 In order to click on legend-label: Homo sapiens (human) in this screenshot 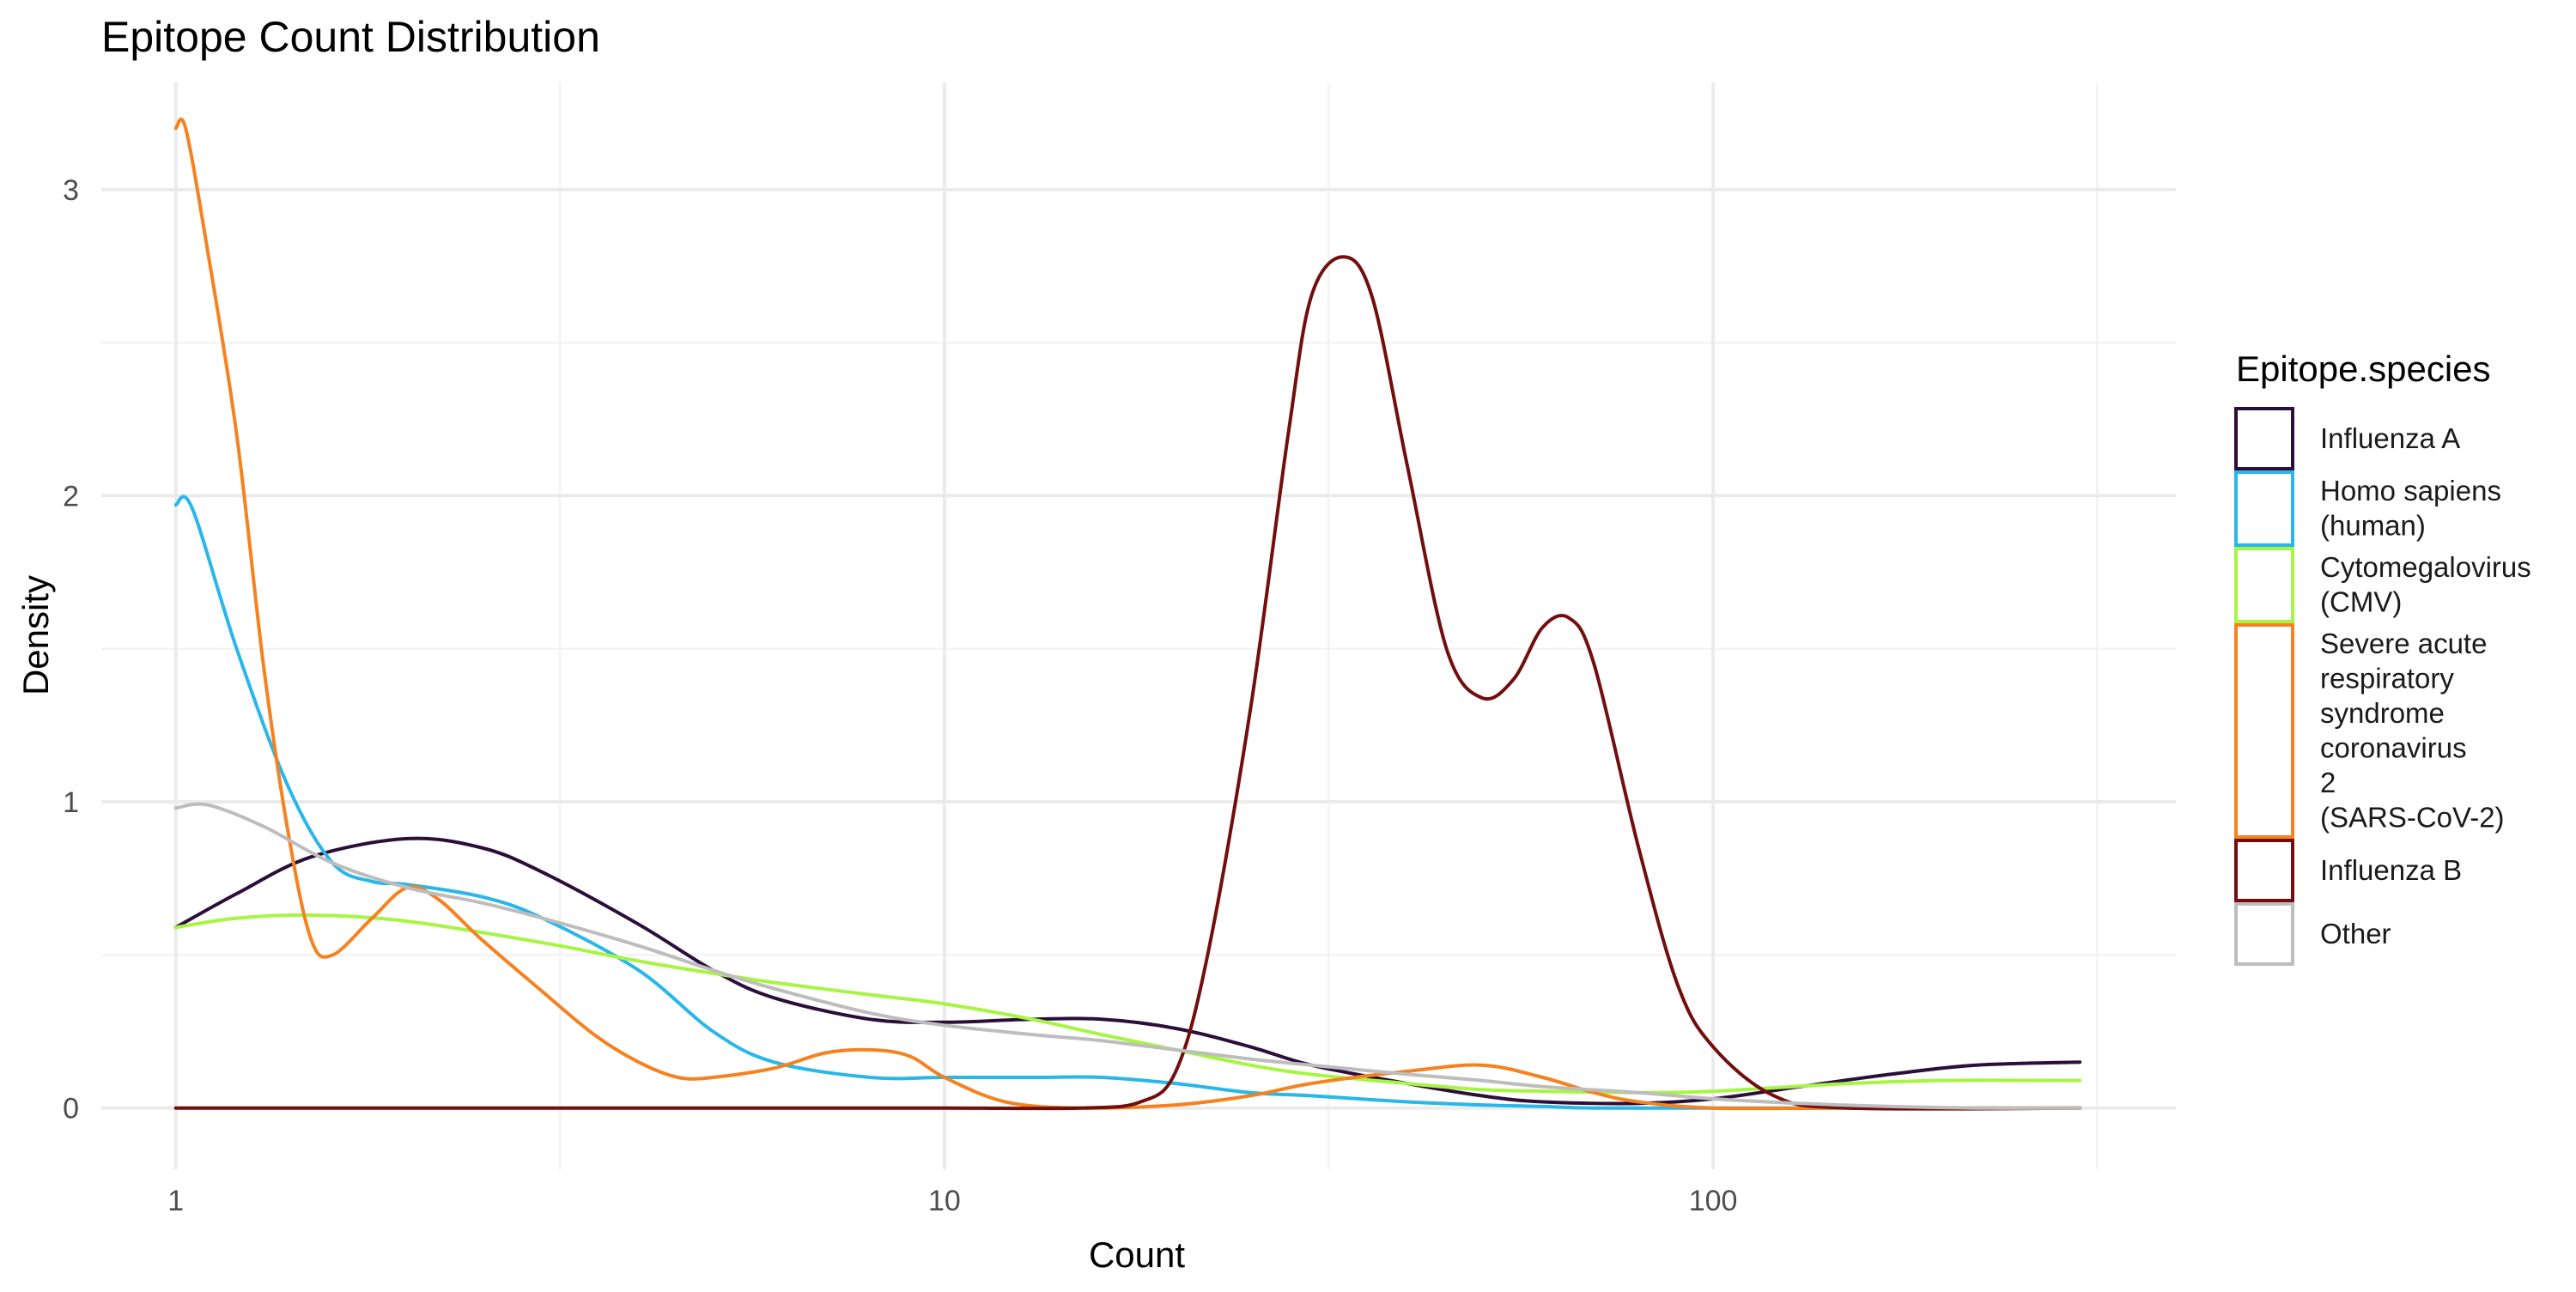, I will do `click(2411, 508)`.